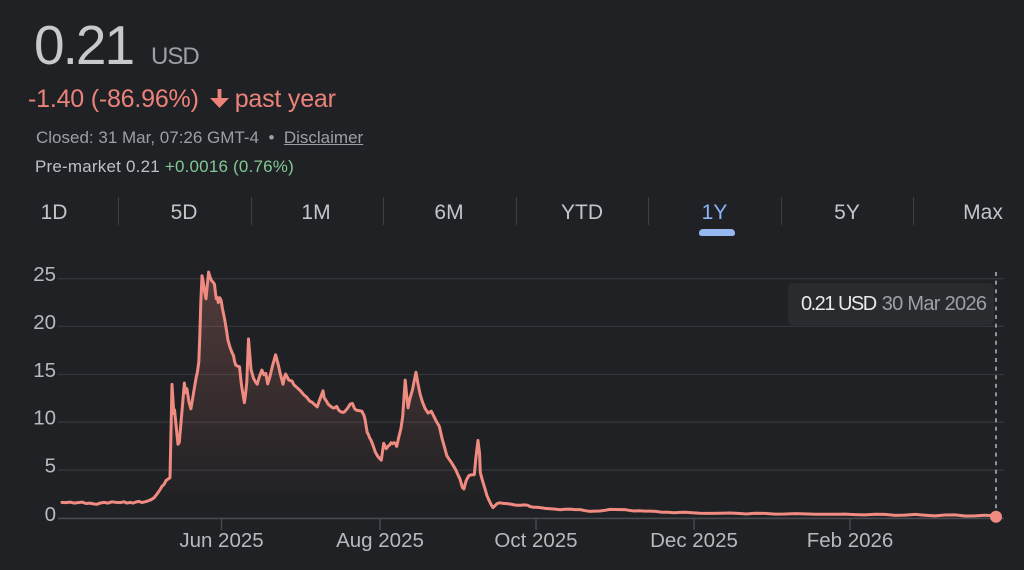  I want to click on svg-text: 5, so click(50, 466).